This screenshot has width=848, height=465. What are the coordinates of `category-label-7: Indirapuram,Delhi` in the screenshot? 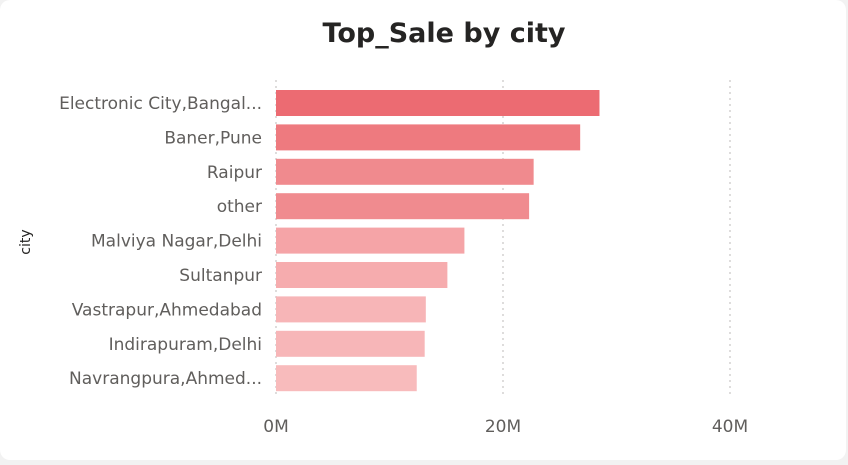 It's located at (185, 345).